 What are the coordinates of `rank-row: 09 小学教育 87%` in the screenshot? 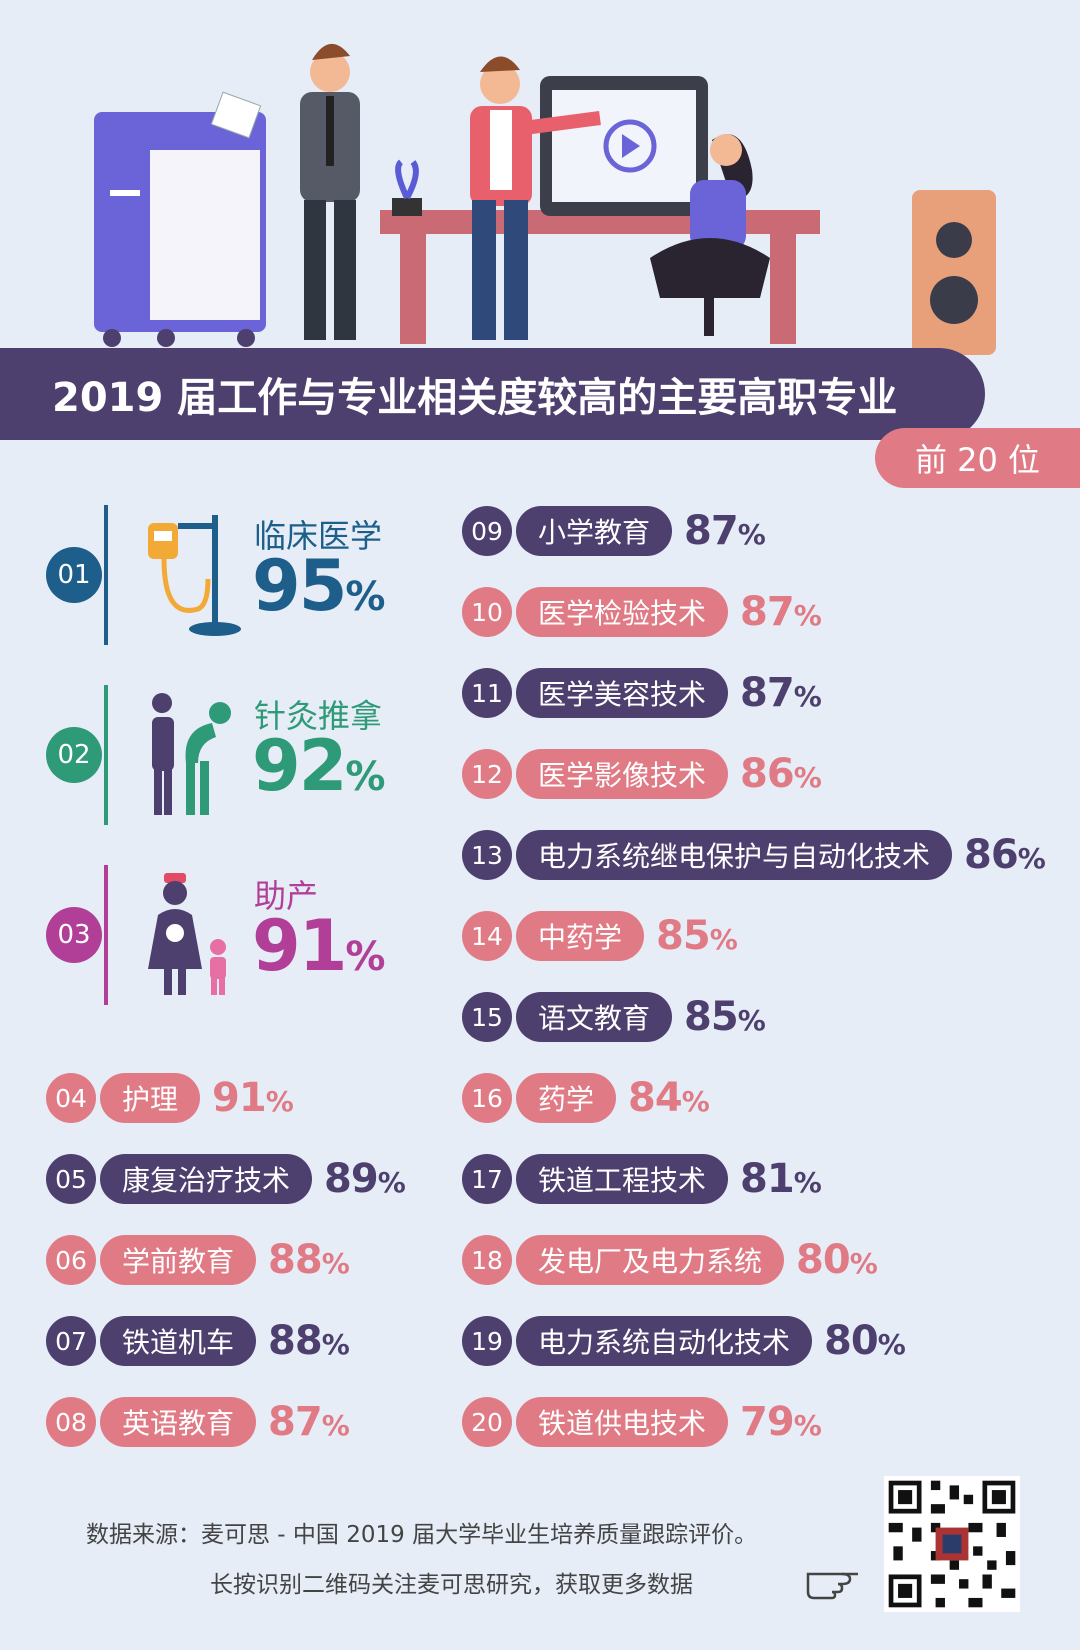 It's located at (614, 531).